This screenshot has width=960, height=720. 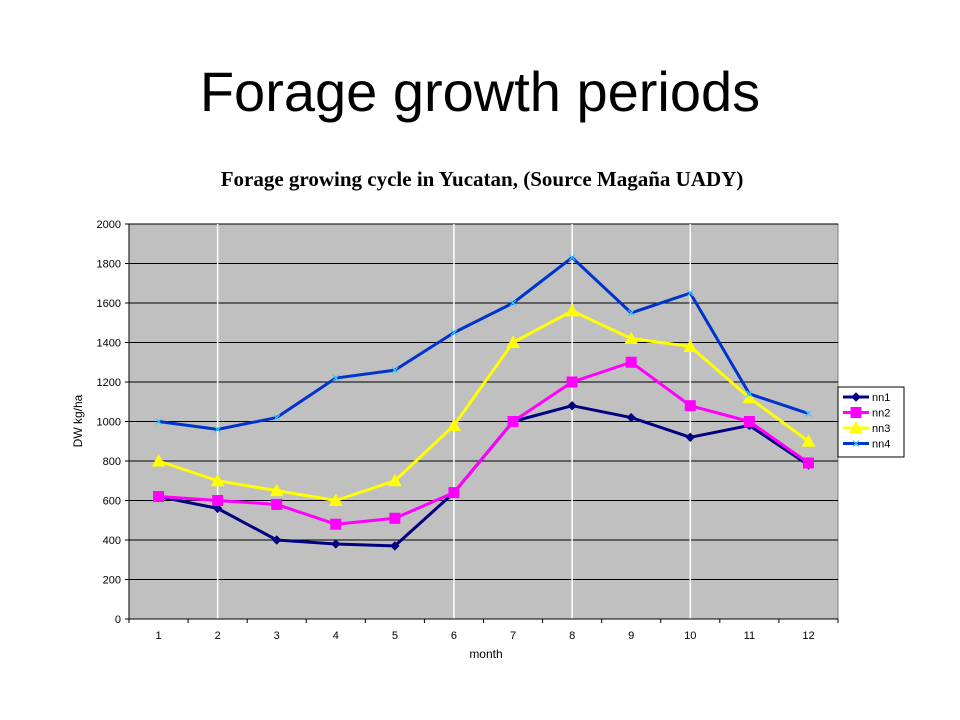 What do you see at coordinates (112, 502) in the screenshot?
I see `y-tick-label: 600` at bounding box center [112, 502].